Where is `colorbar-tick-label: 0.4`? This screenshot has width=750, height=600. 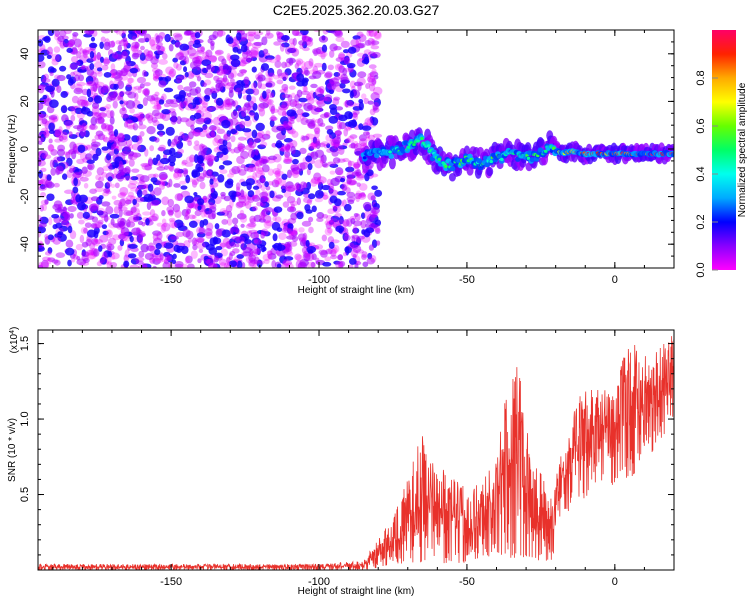 colorbar-tick-label: 0.4 is located at coordinates (701, 173).